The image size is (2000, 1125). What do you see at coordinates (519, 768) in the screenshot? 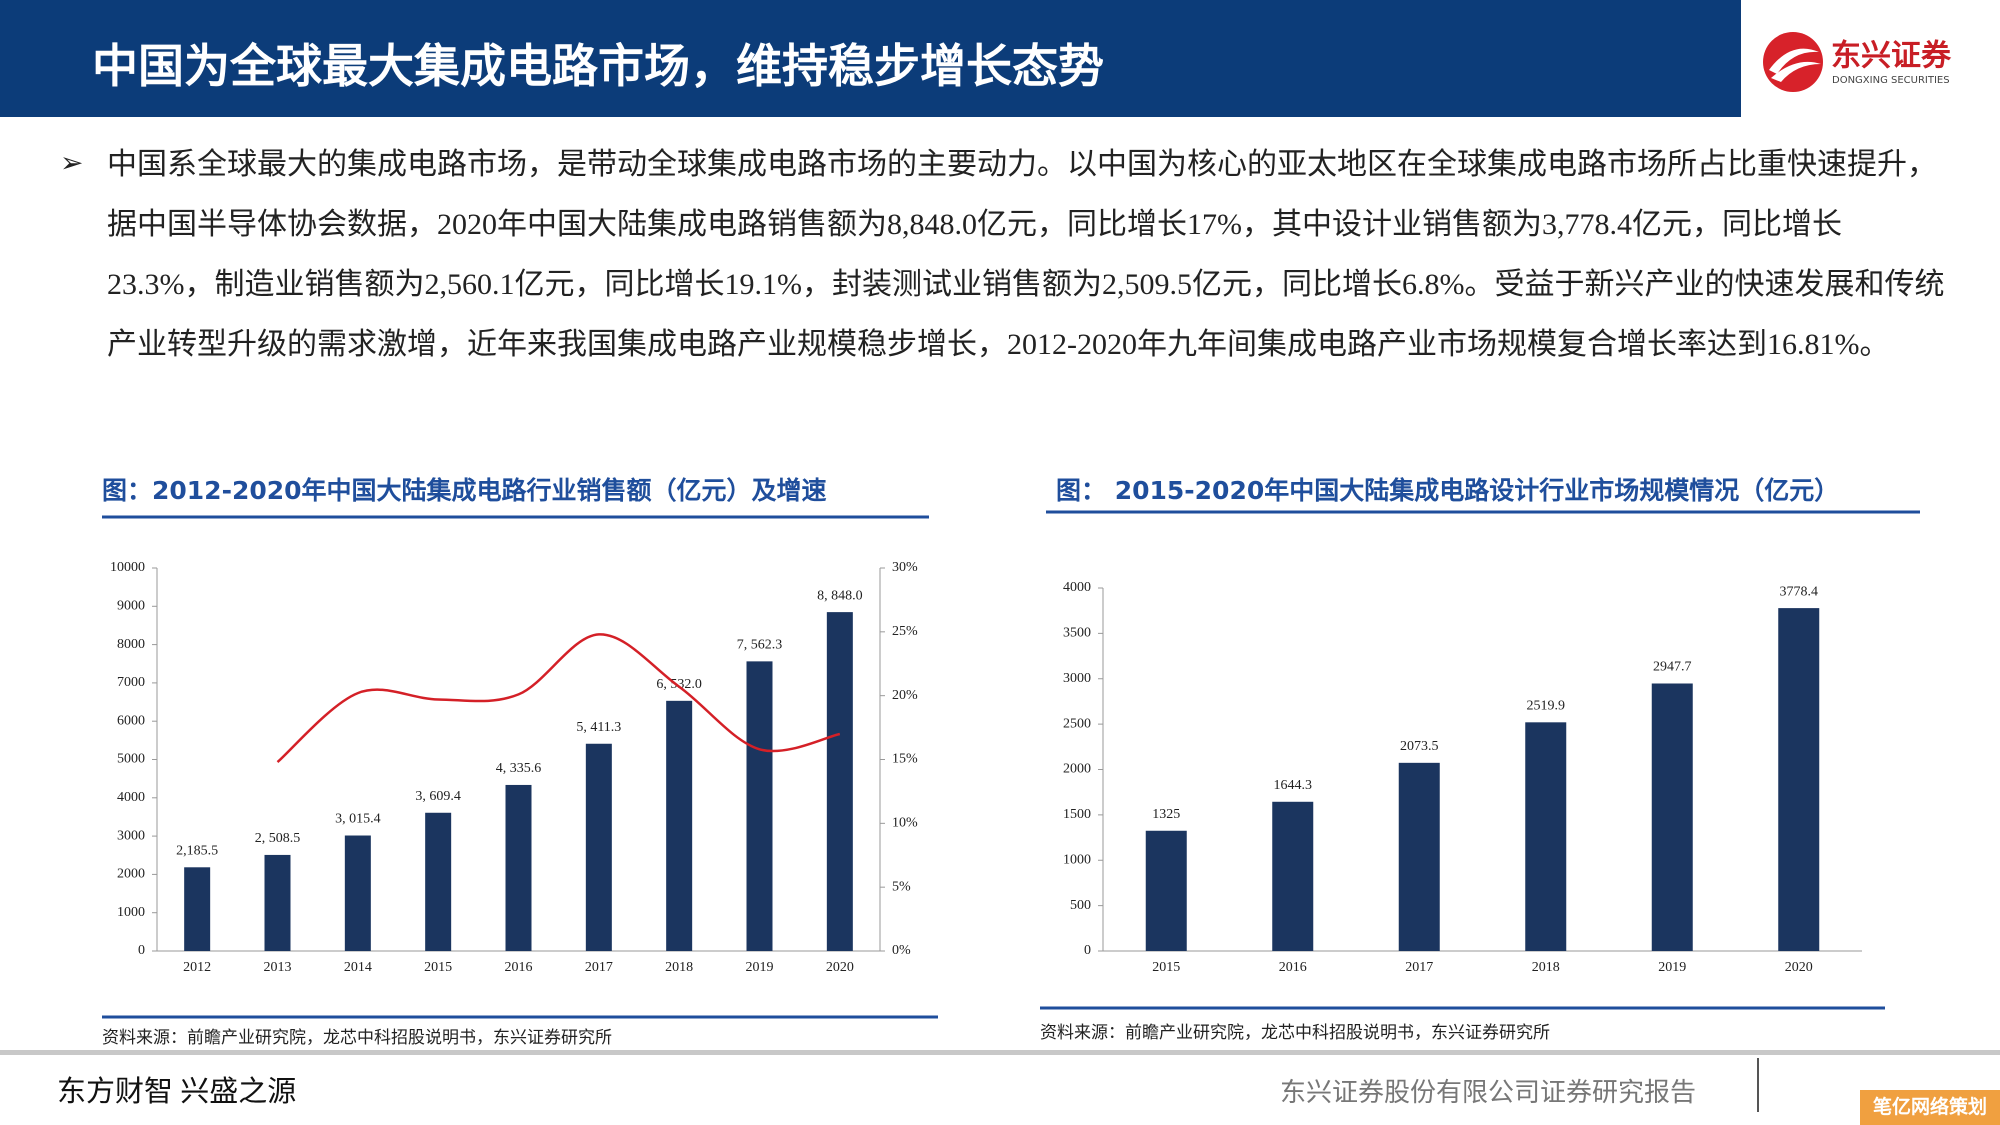
I see `data-label: 4, 335.6` at bounding box center [519, 768].